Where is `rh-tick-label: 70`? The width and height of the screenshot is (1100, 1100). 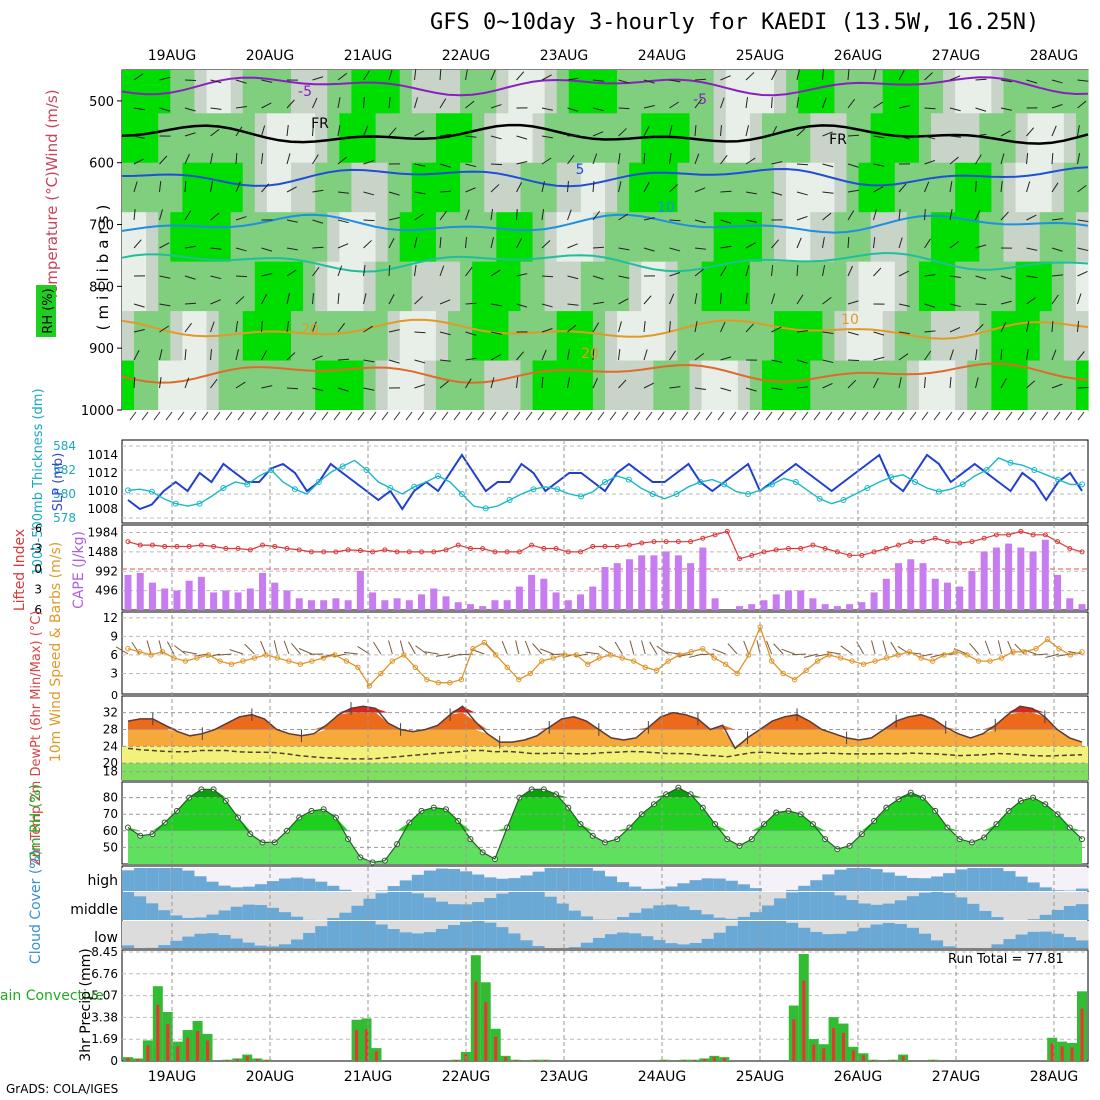
rh-tick-label: 70 is located at coordinates (110, 814).